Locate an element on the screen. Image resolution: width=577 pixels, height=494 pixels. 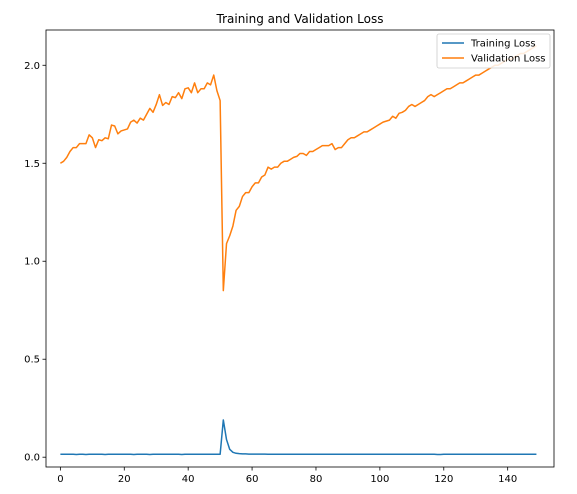
legend-box is located at coordinates (493, 51).